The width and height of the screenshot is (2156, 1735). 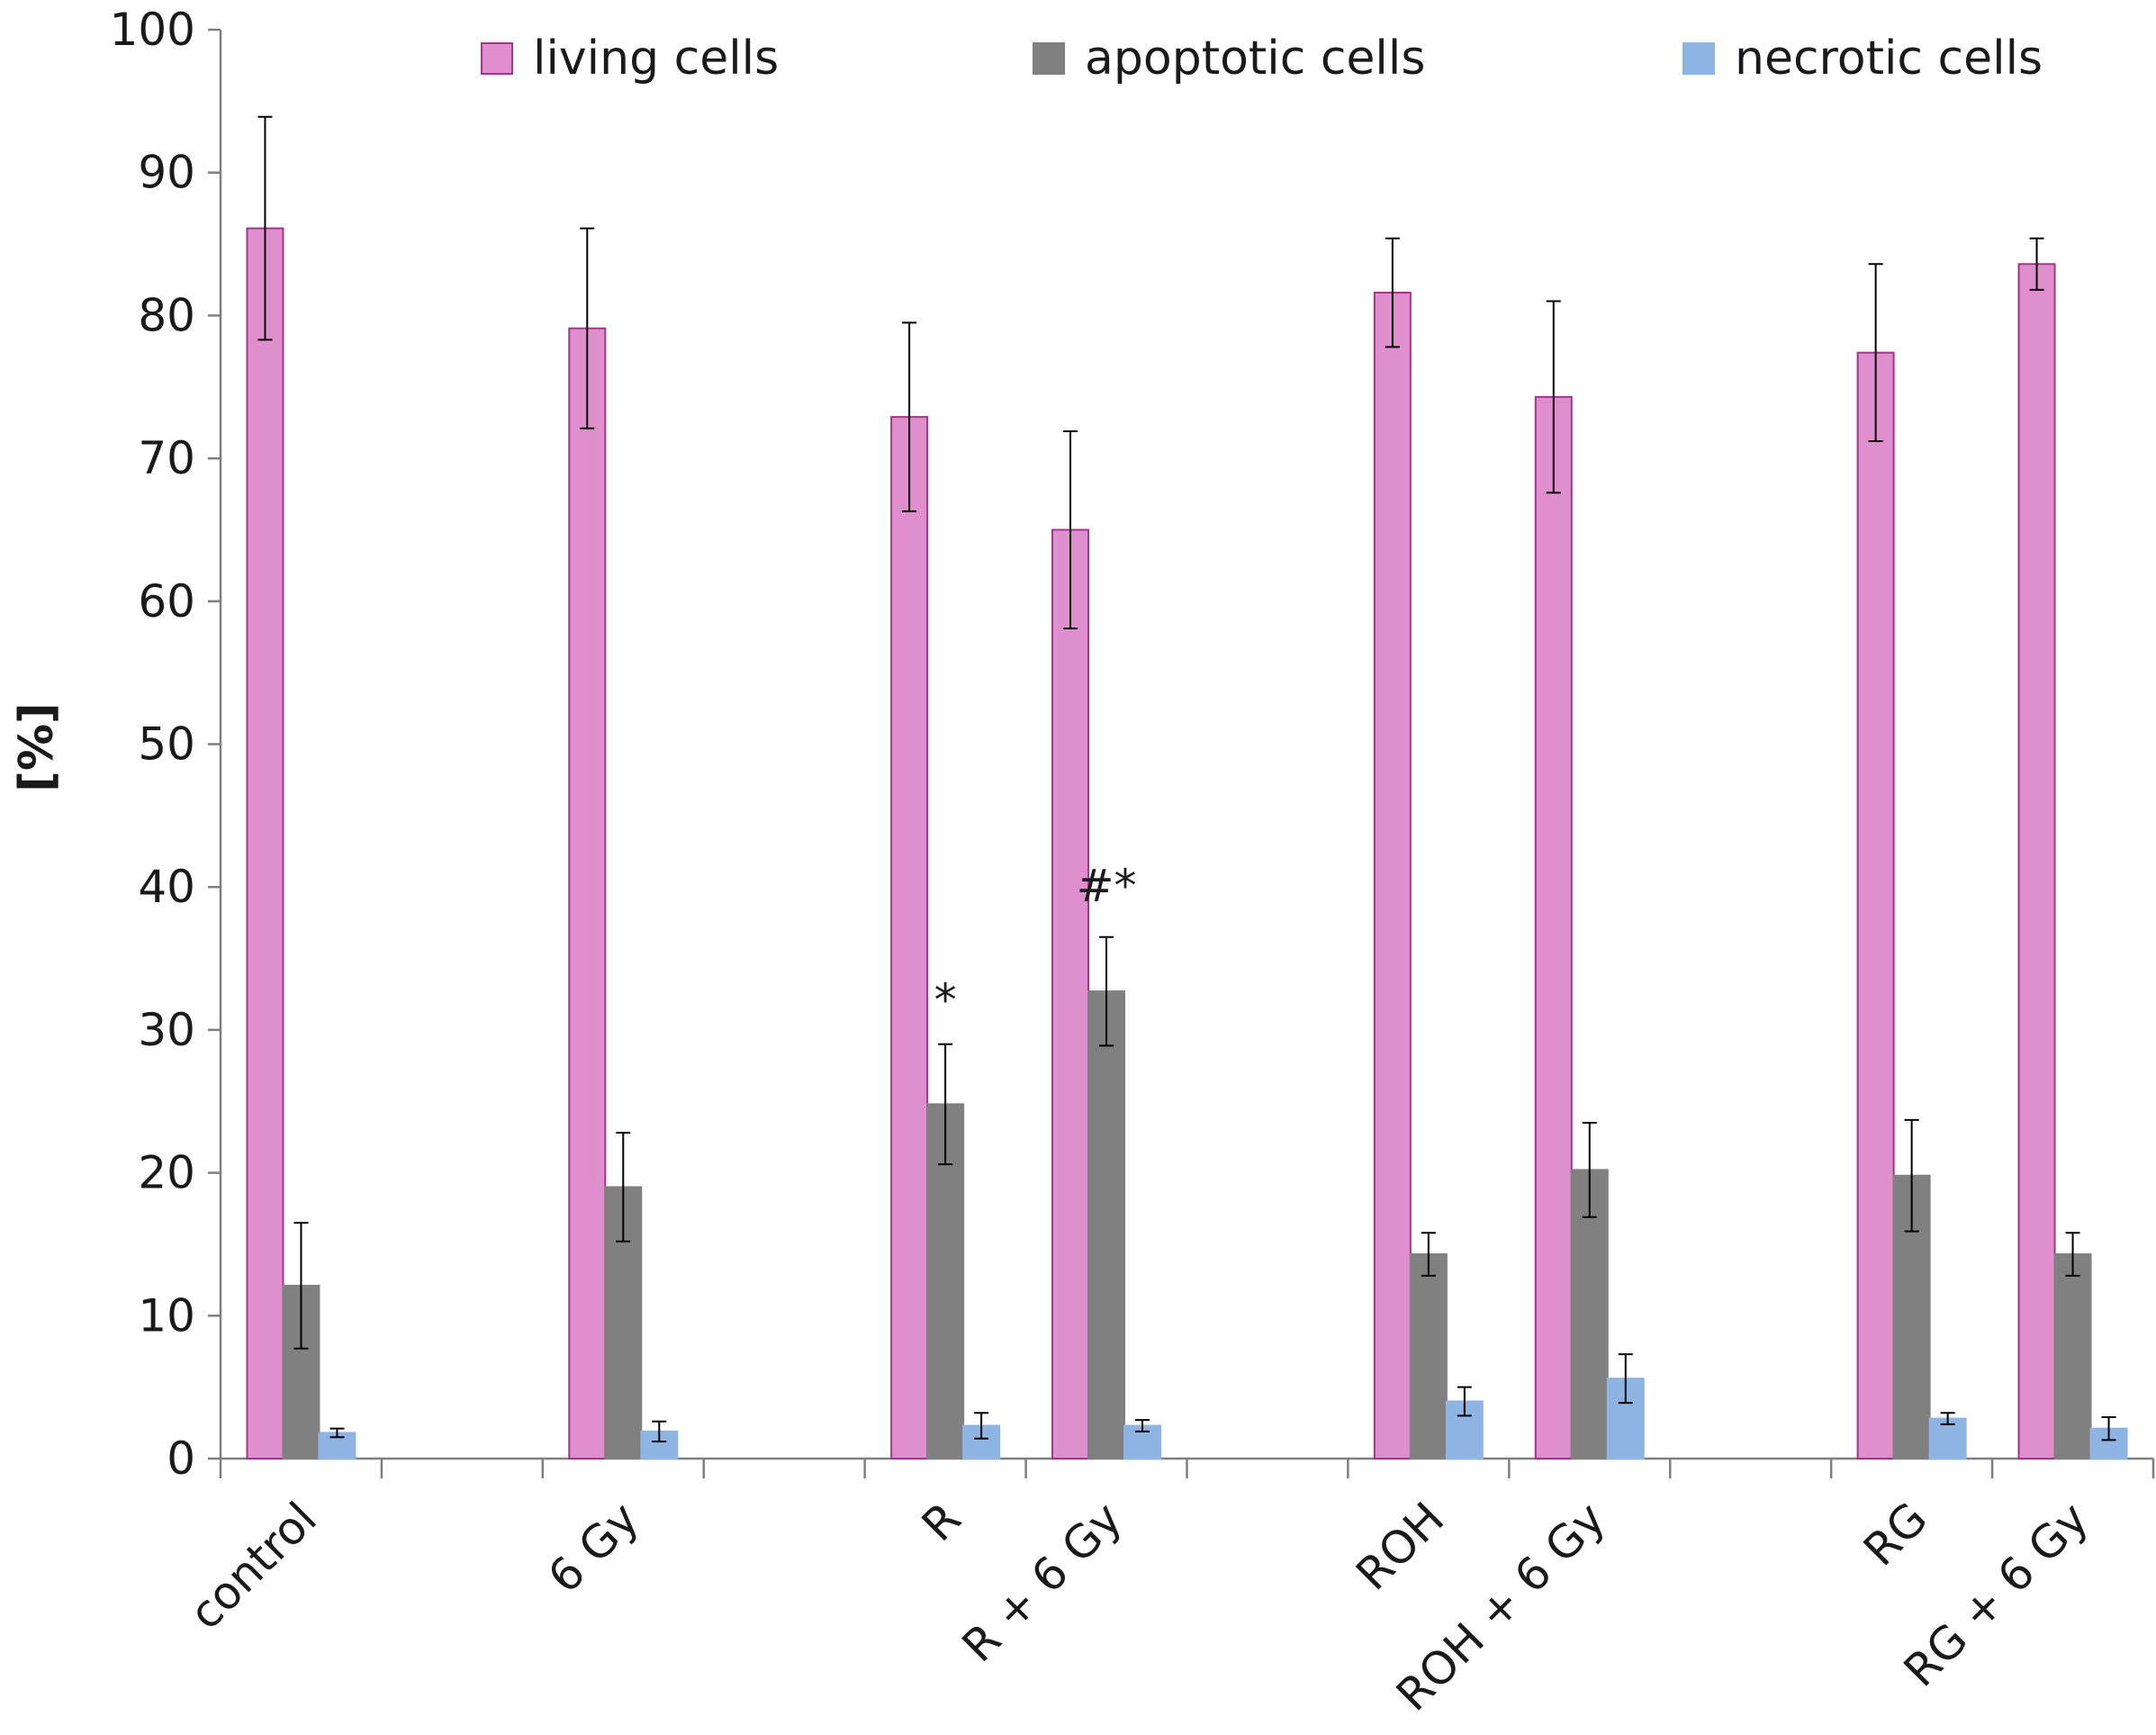 I want to click on y-tick-label: 20, so click(x=166, y=1173).